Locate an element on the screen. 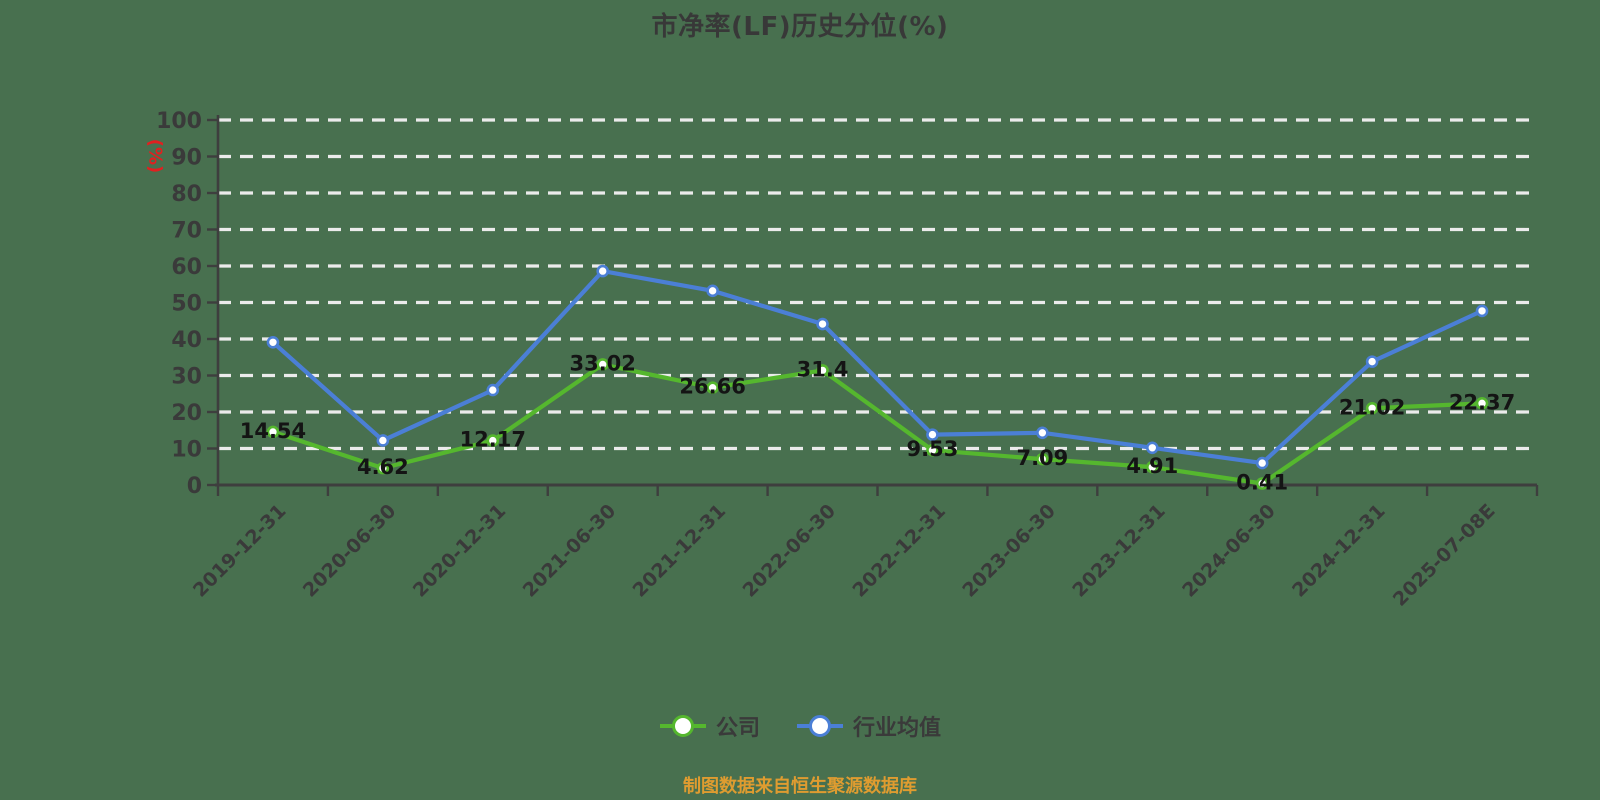  data-point-label: 21.02 is located at coordinates (1372, 407).